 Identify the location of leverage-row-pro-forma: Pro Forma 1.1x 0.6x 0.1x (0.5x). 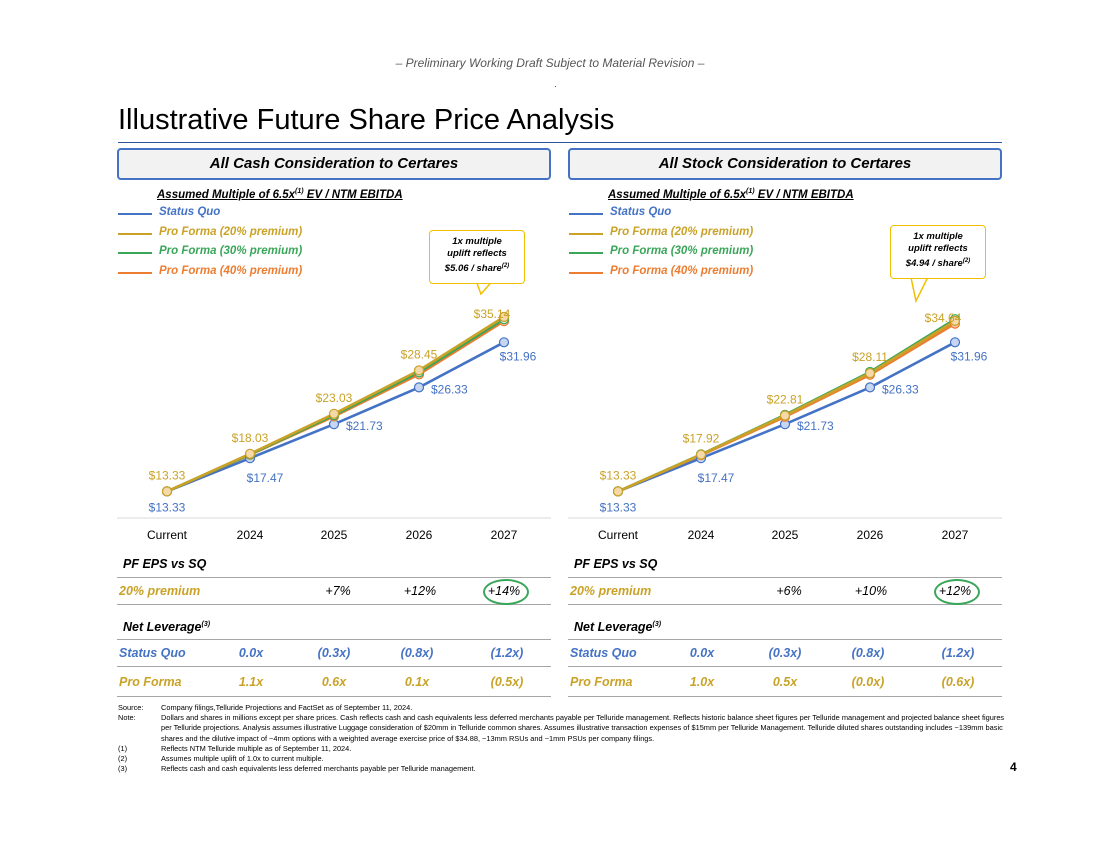
(334, 683).